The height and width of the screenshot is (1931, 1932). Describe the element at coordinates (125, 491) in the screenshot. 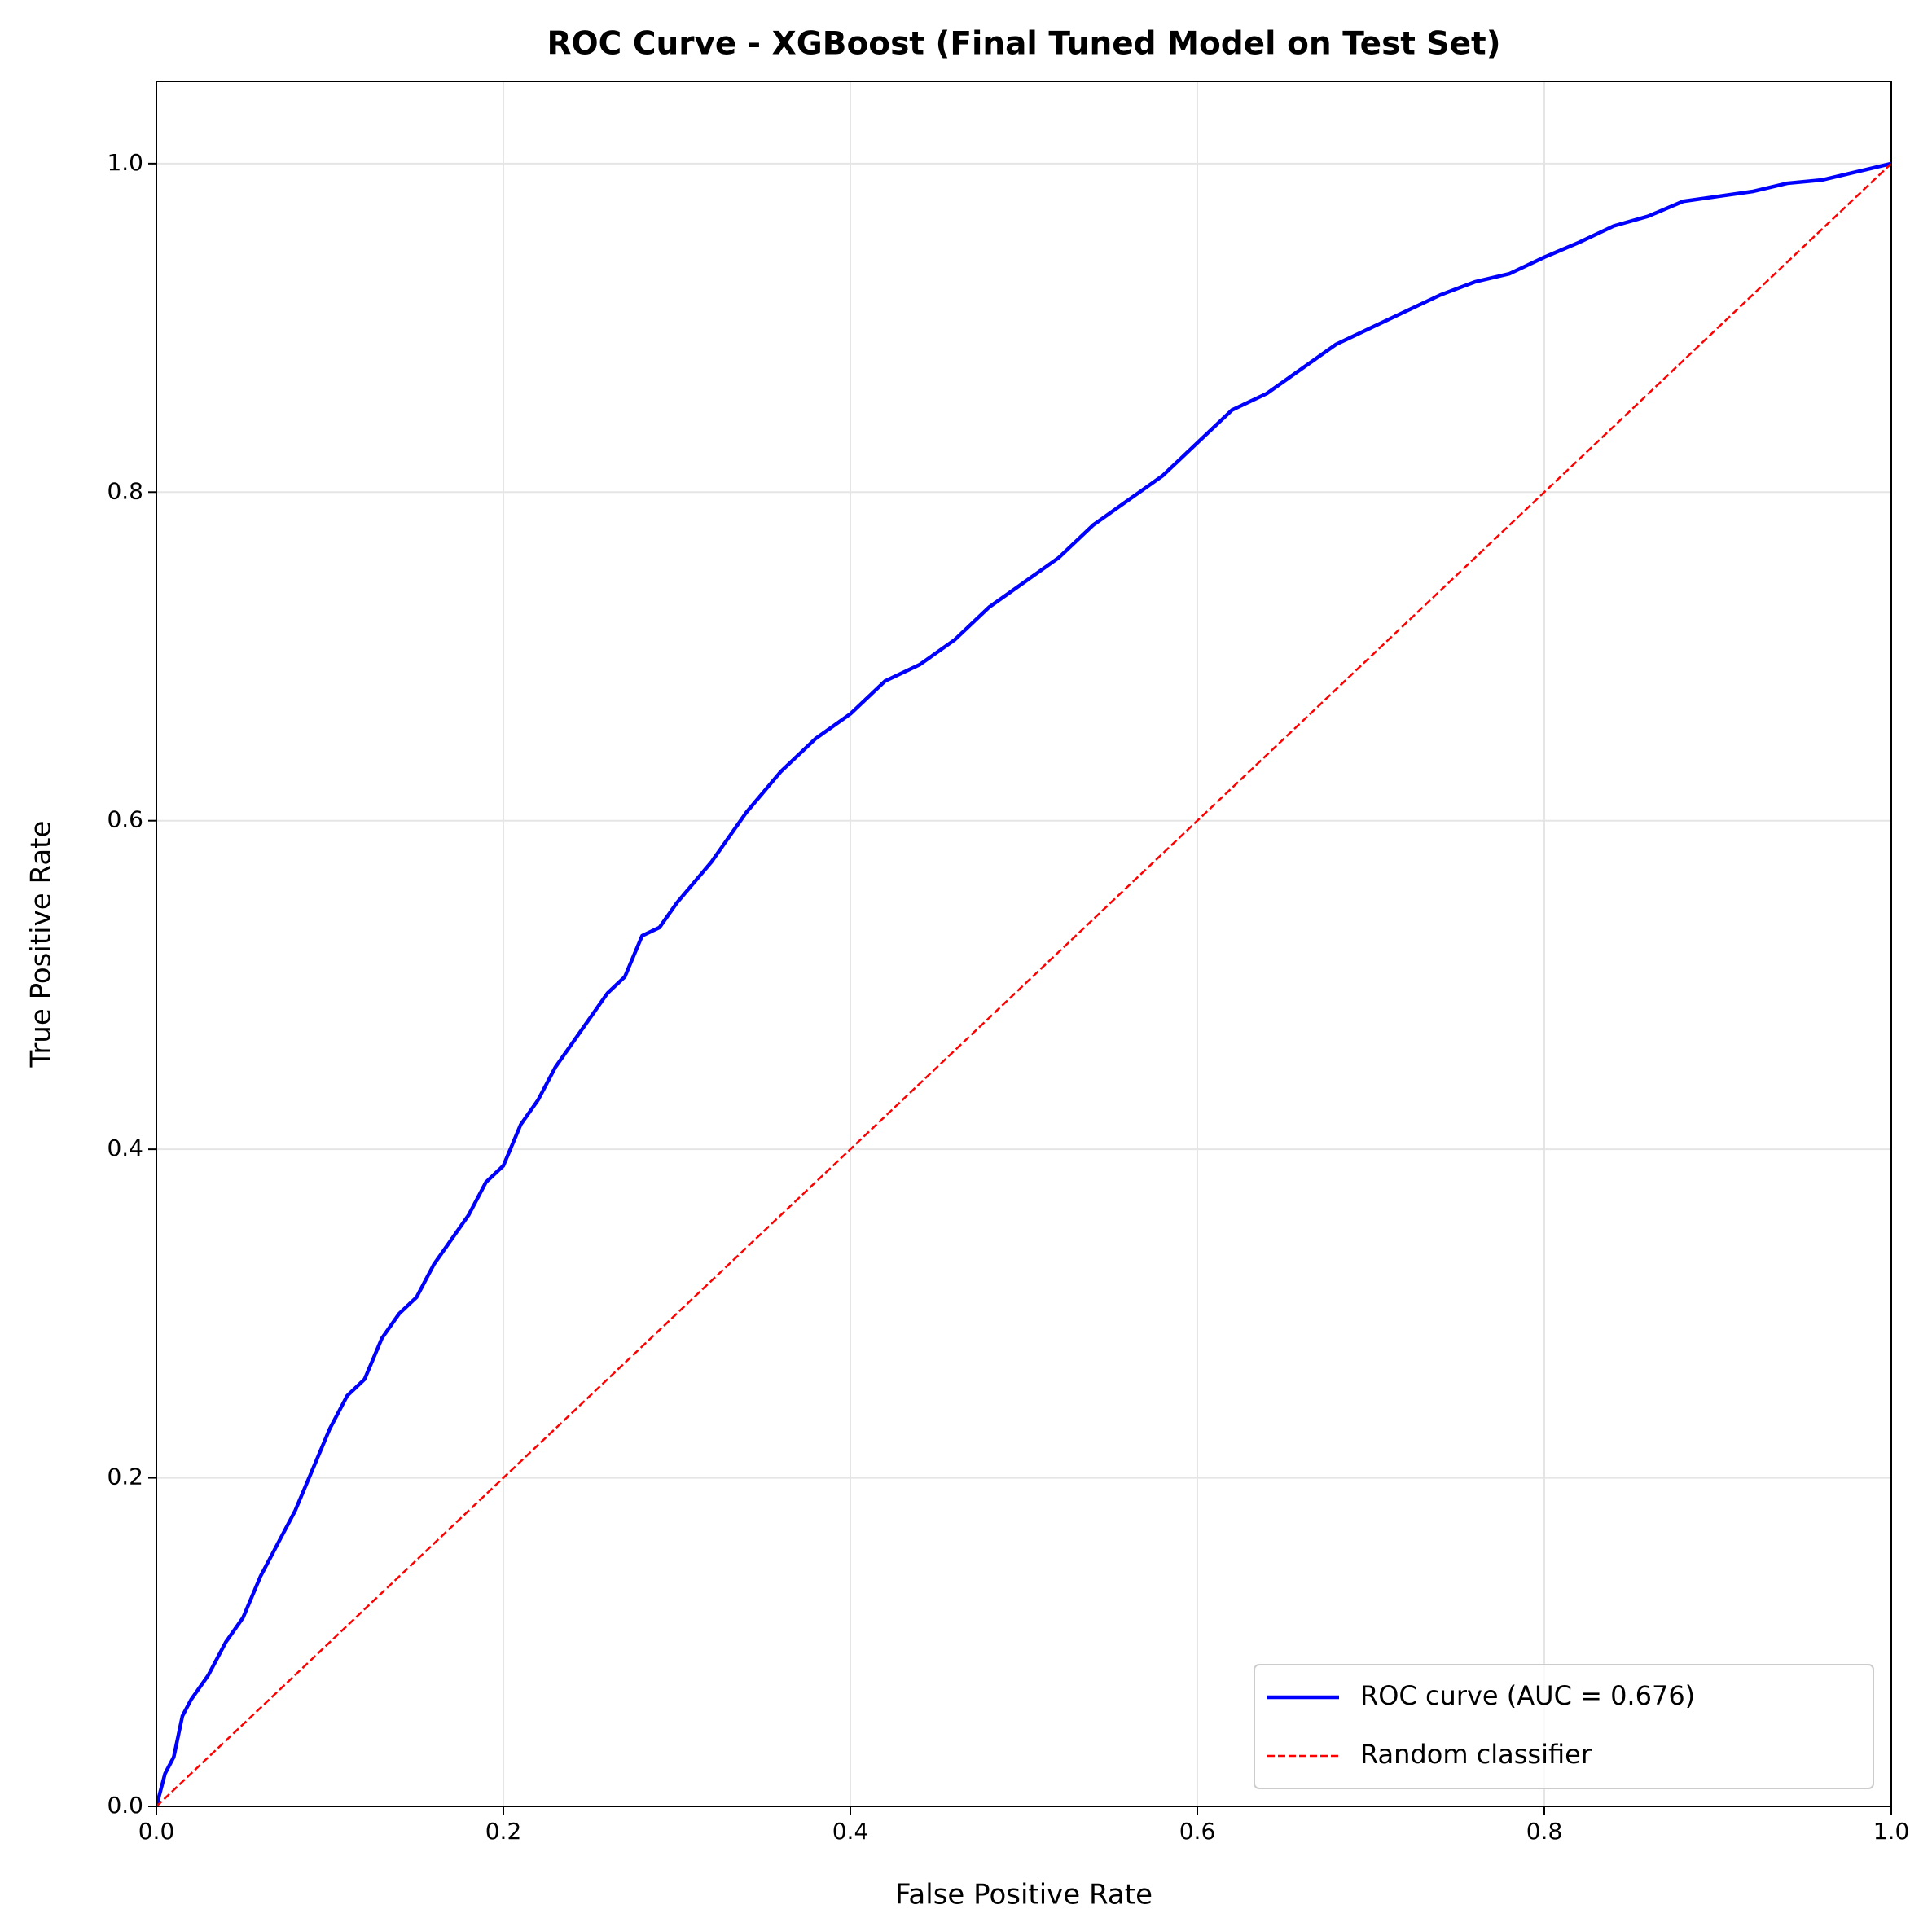

I see `y-tick-label: 0.8` at that location.